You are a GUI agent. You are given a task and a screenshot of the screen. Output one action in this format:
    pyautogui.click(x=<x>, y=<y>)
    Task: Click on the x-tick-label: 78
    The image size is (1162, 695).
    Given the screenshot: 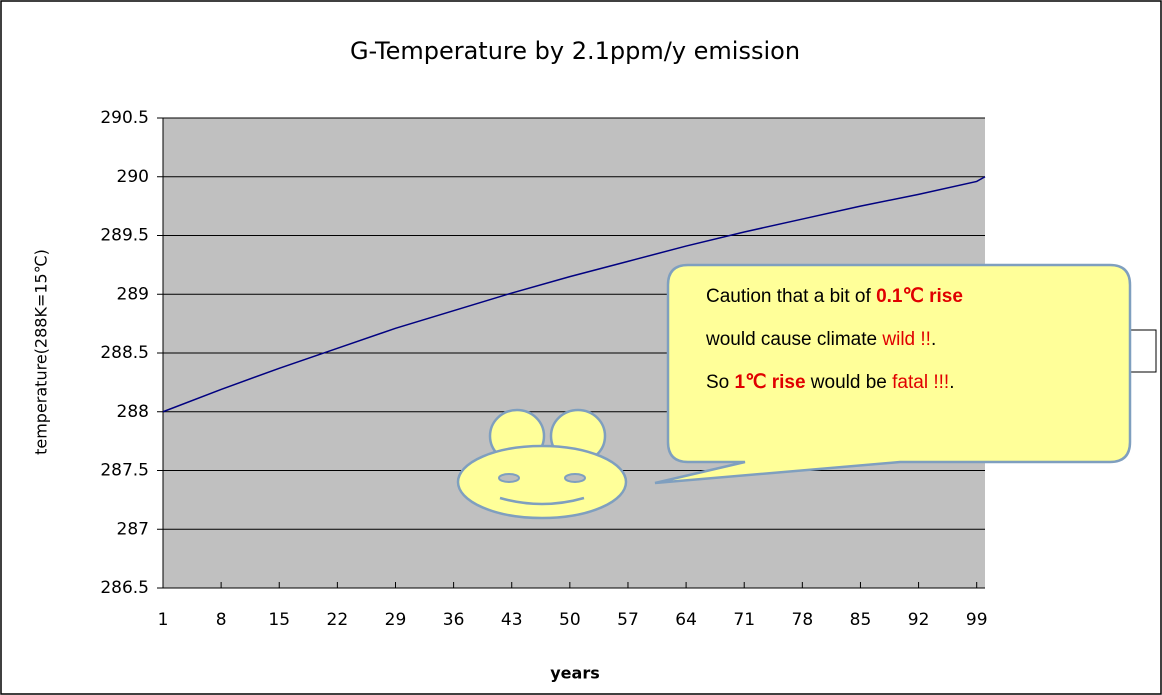 What is the action you would take?
    pyautogui.click(x=803, y=620)
    